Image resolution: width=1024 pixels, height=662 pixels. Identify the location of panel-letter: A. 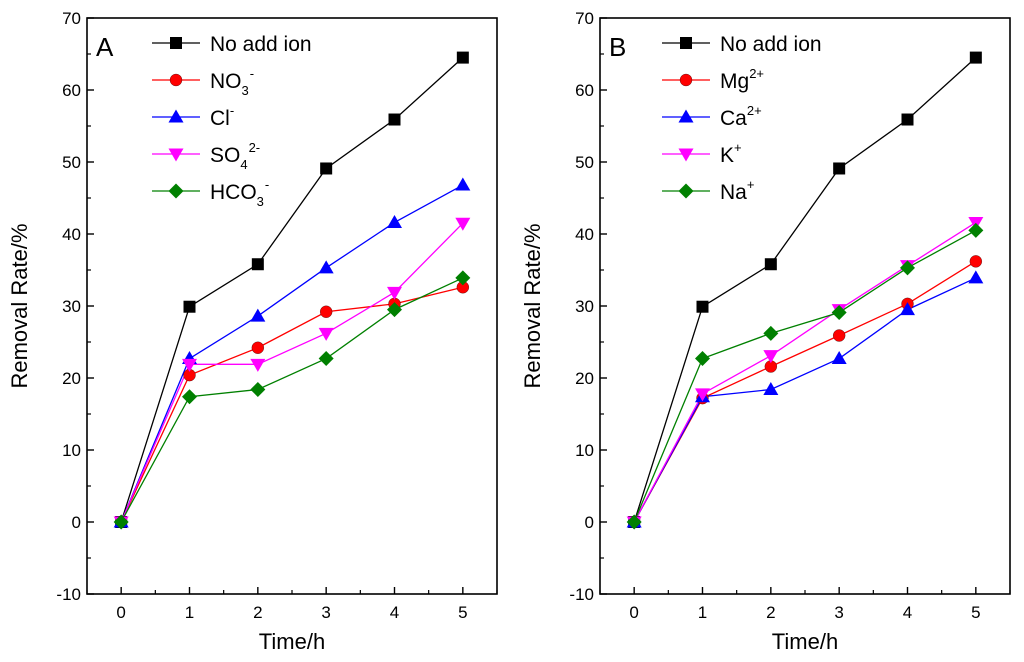
(105, 47).